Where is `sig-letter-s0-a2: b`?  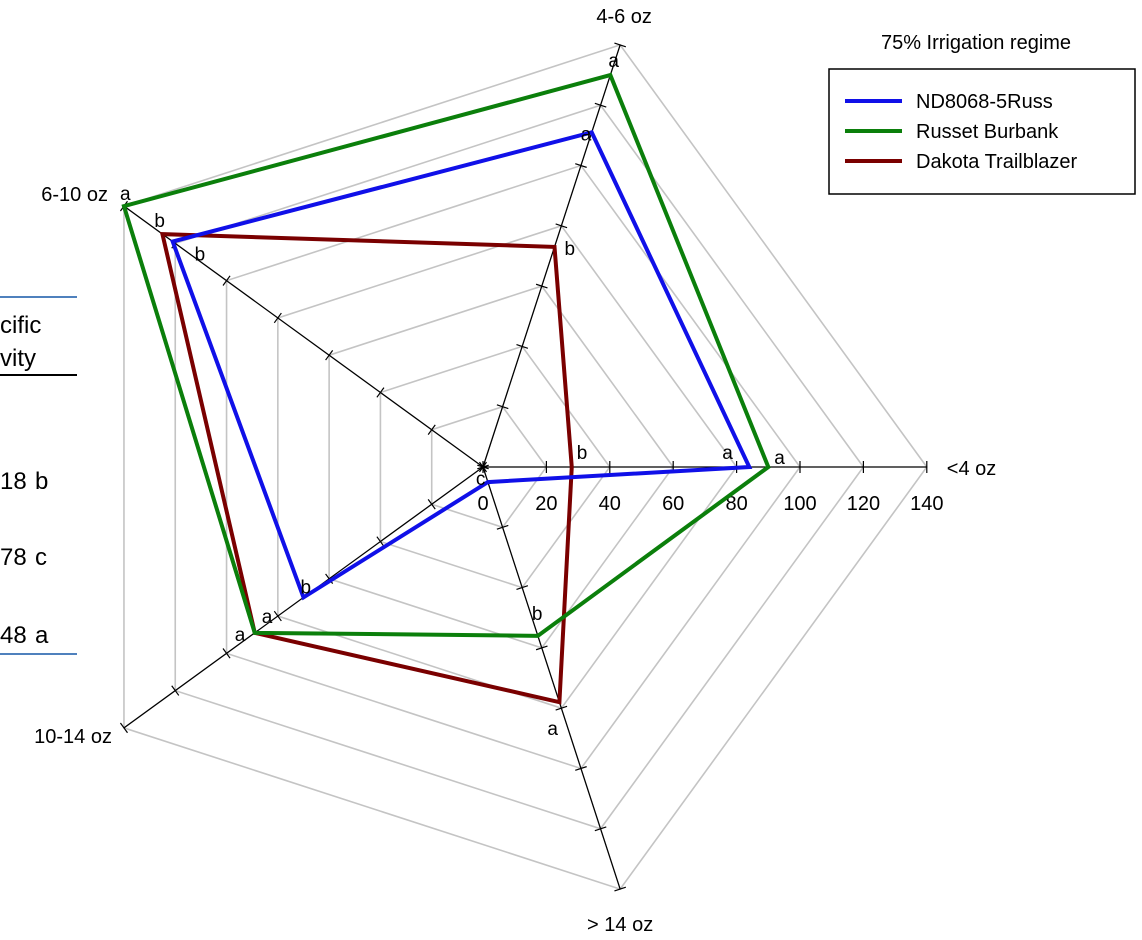
sig-letter-s0-a2: b is located at coordinates (200, 255).